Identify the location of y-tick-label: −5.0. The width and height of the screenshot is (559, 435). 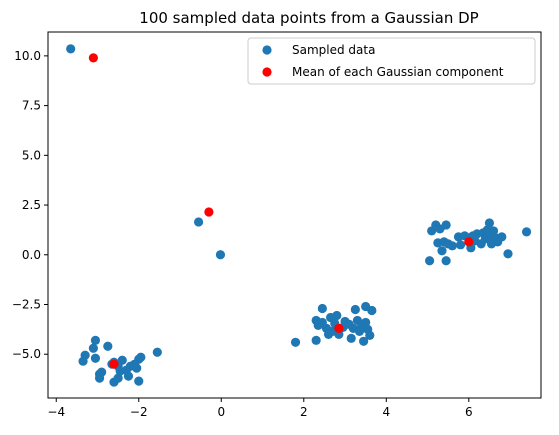
(26, 354).